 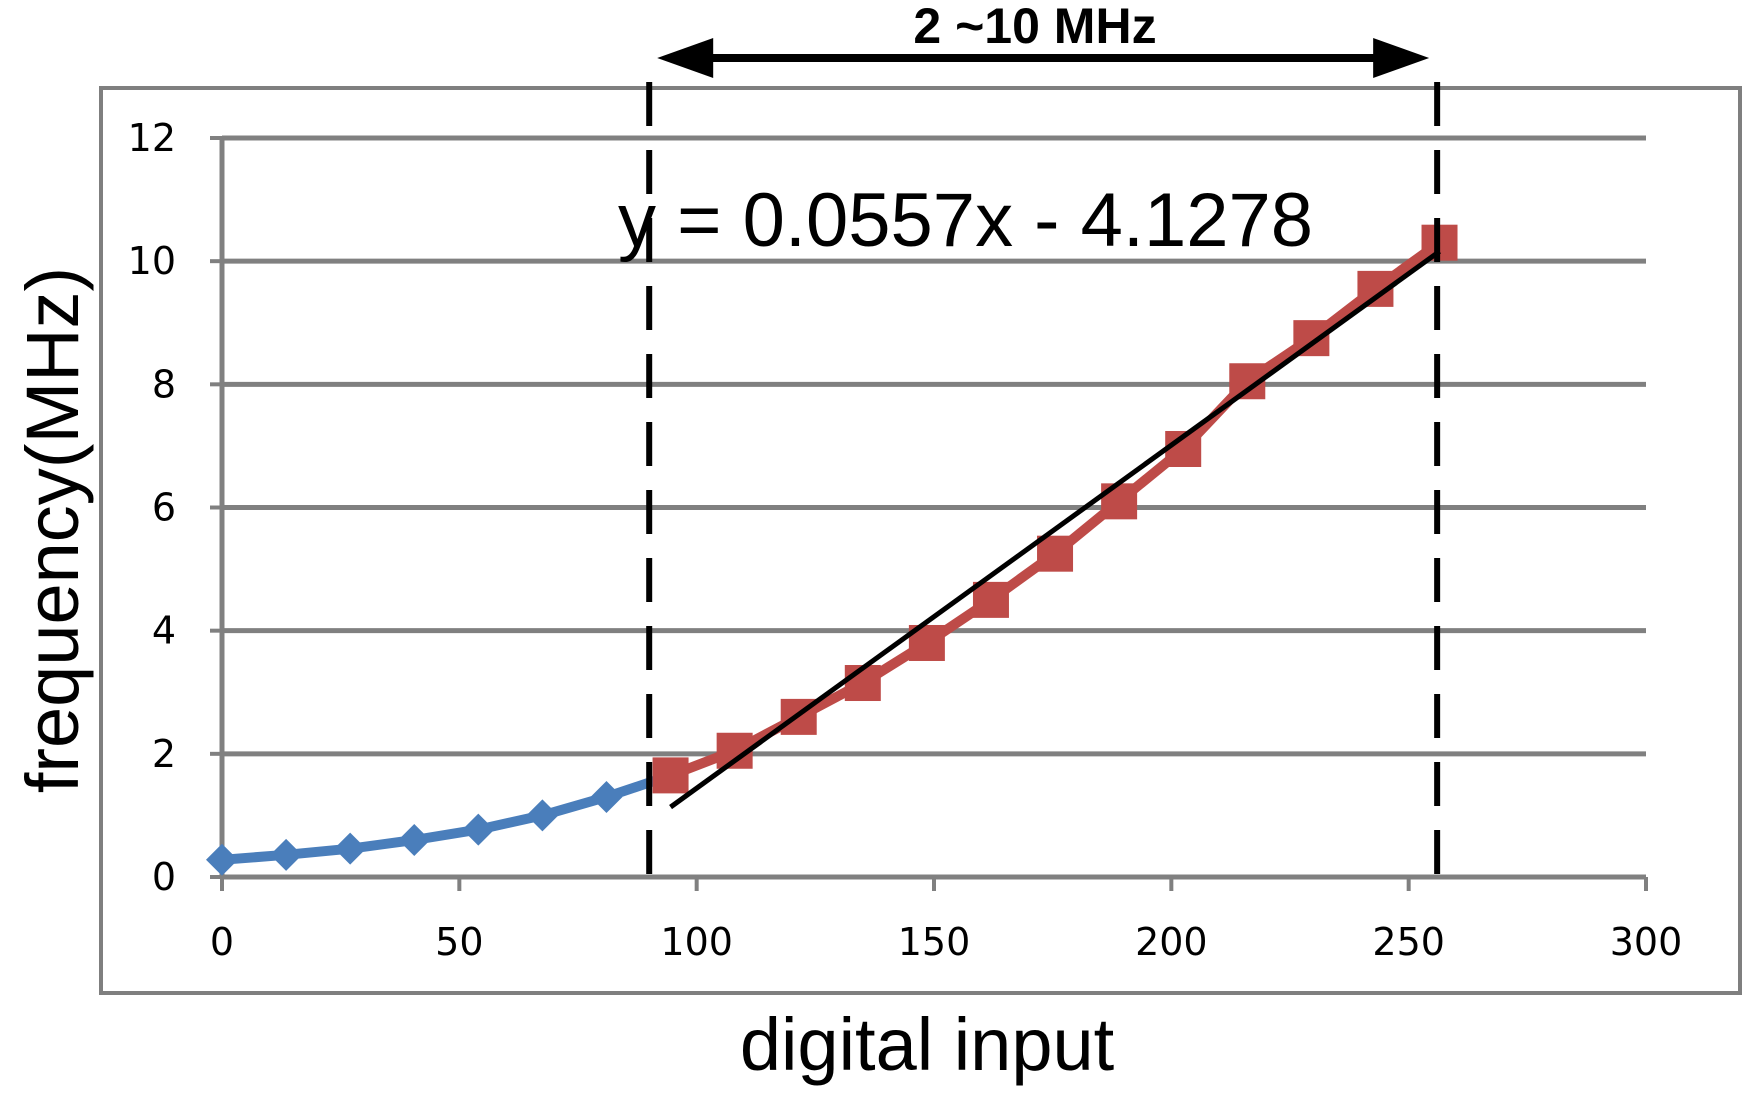 I want to click on y-tick-label: 4, so click(x=164, y=631).